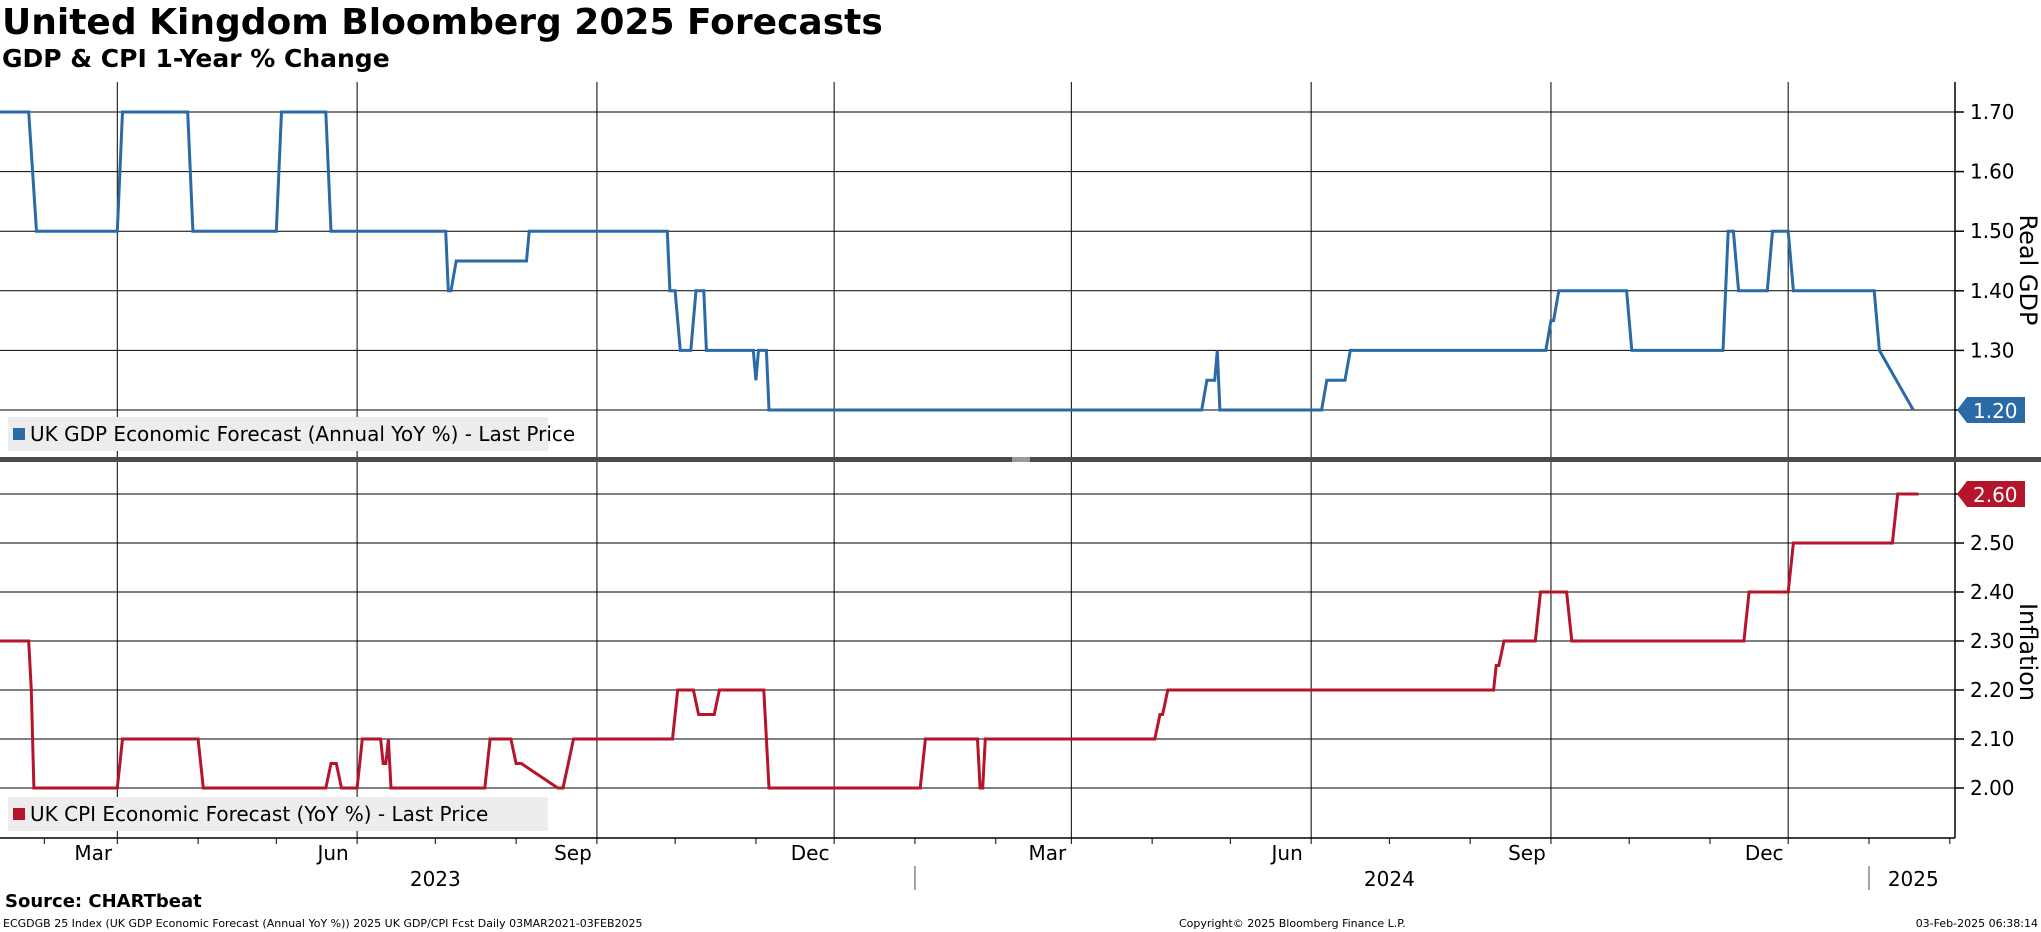  I want to click on y-tick-label: 1.50, so click(1992, 231).